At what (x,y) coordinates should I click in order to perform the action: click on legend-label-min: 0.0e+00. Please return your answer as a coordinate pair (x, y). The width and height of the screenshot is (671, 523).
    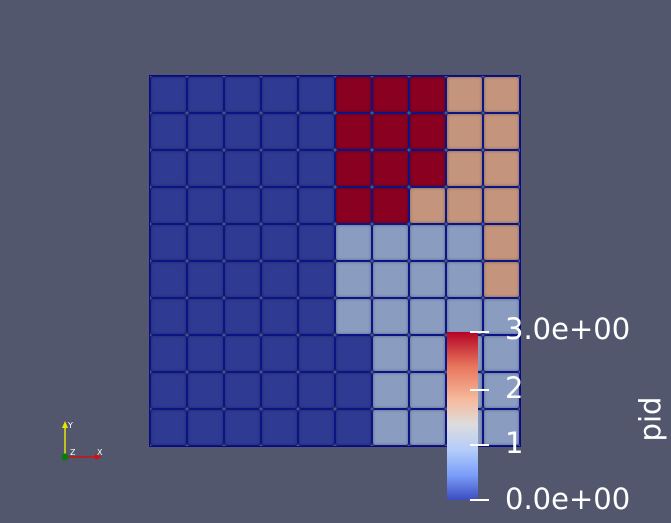
    Looking at the image, I should click on (568, 499).